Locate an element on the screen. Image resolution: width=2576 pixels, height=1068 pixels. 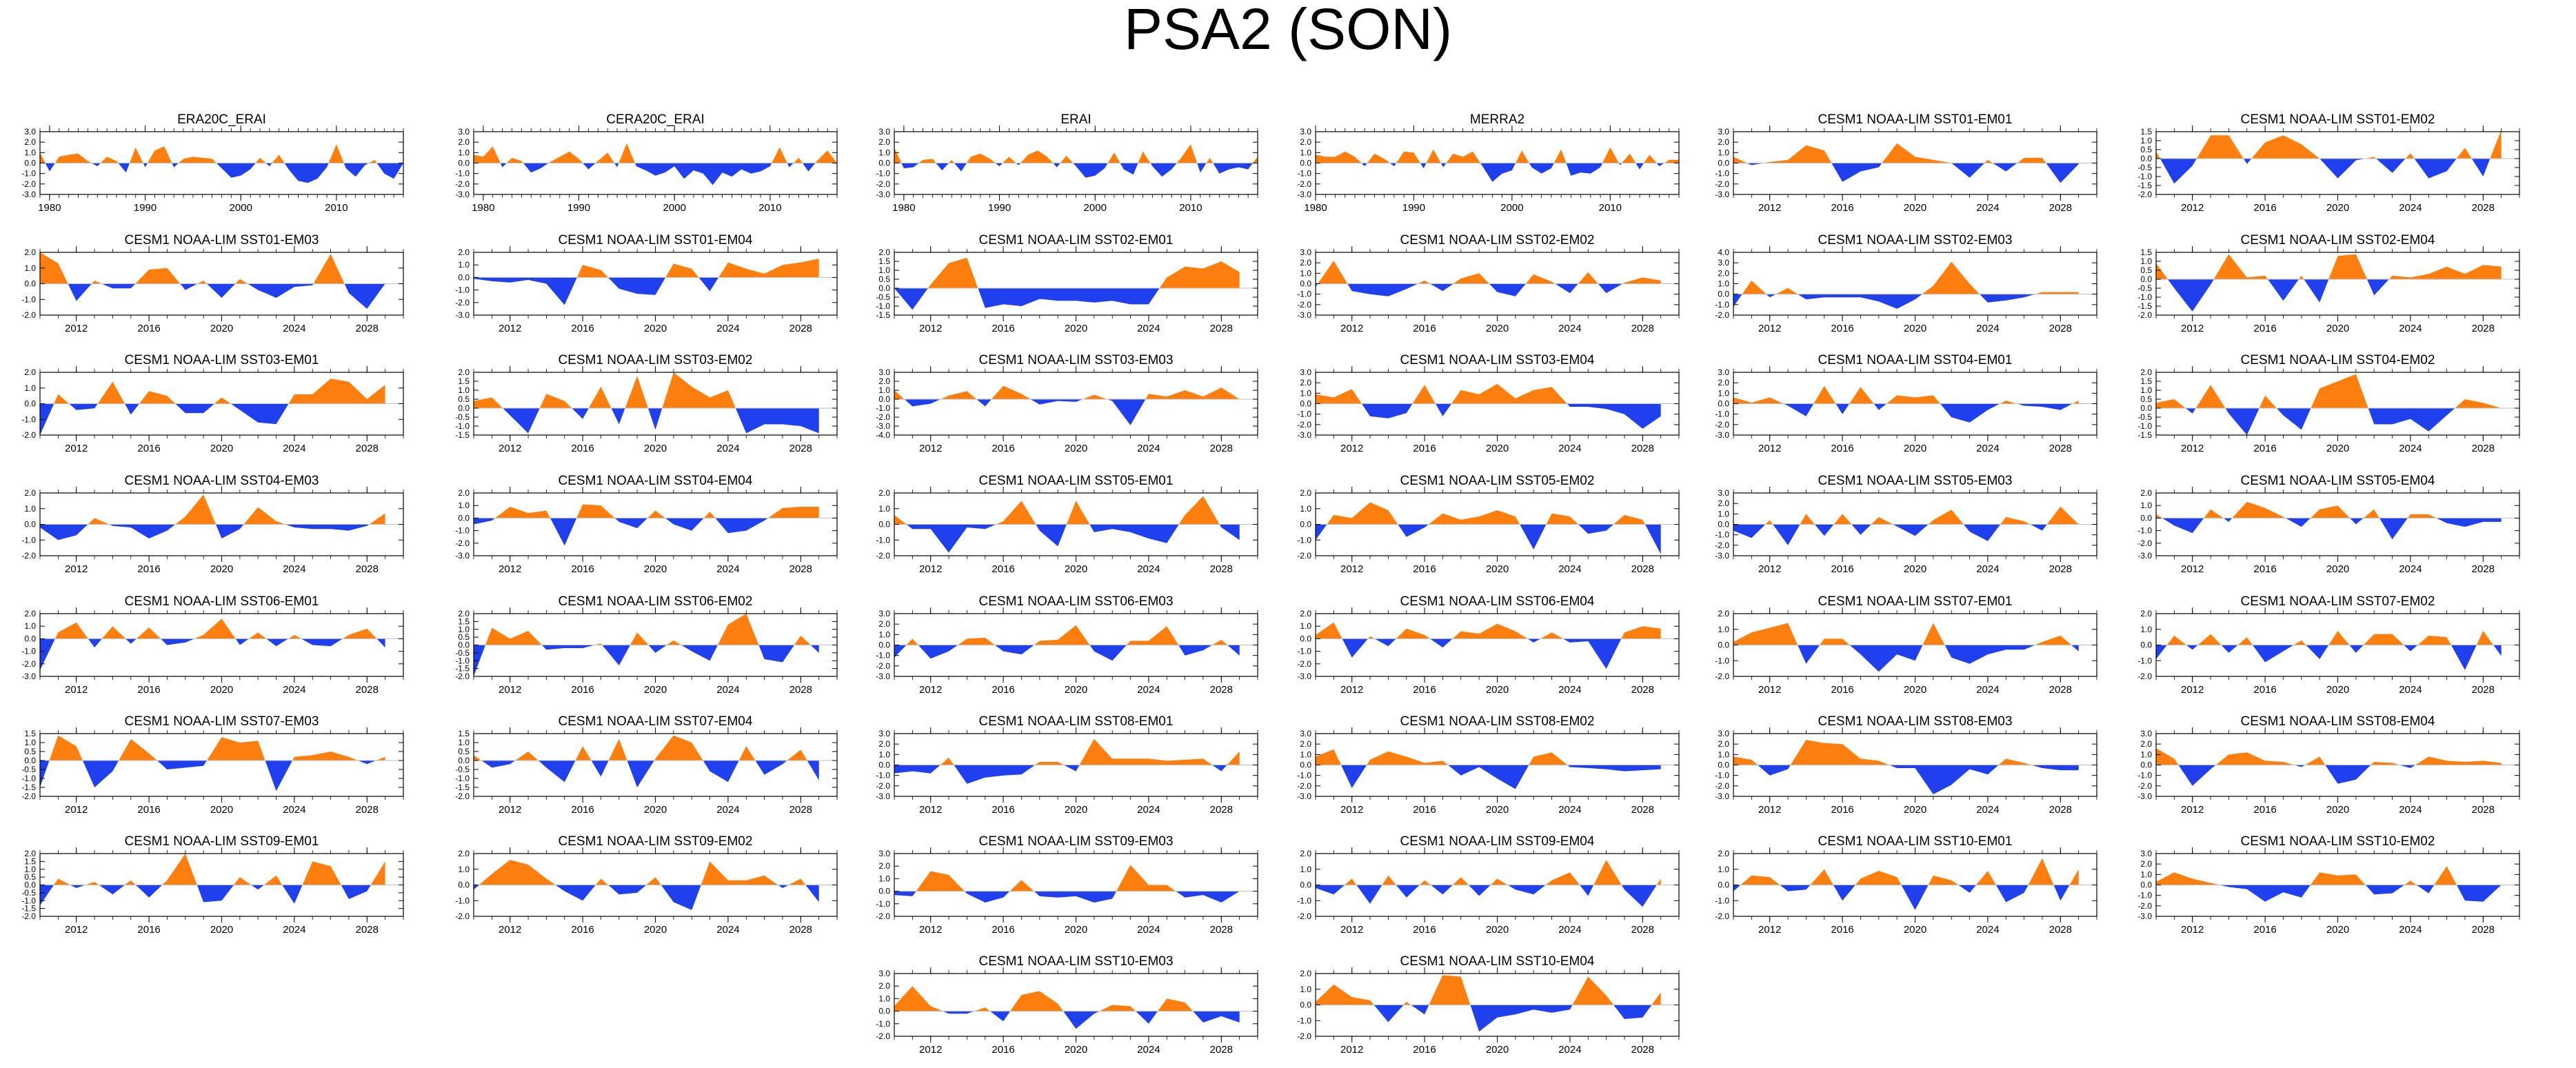
panel-title: CESM1 NOAA-LIM SST10-EM03 is located at coordinates (1076, 962).